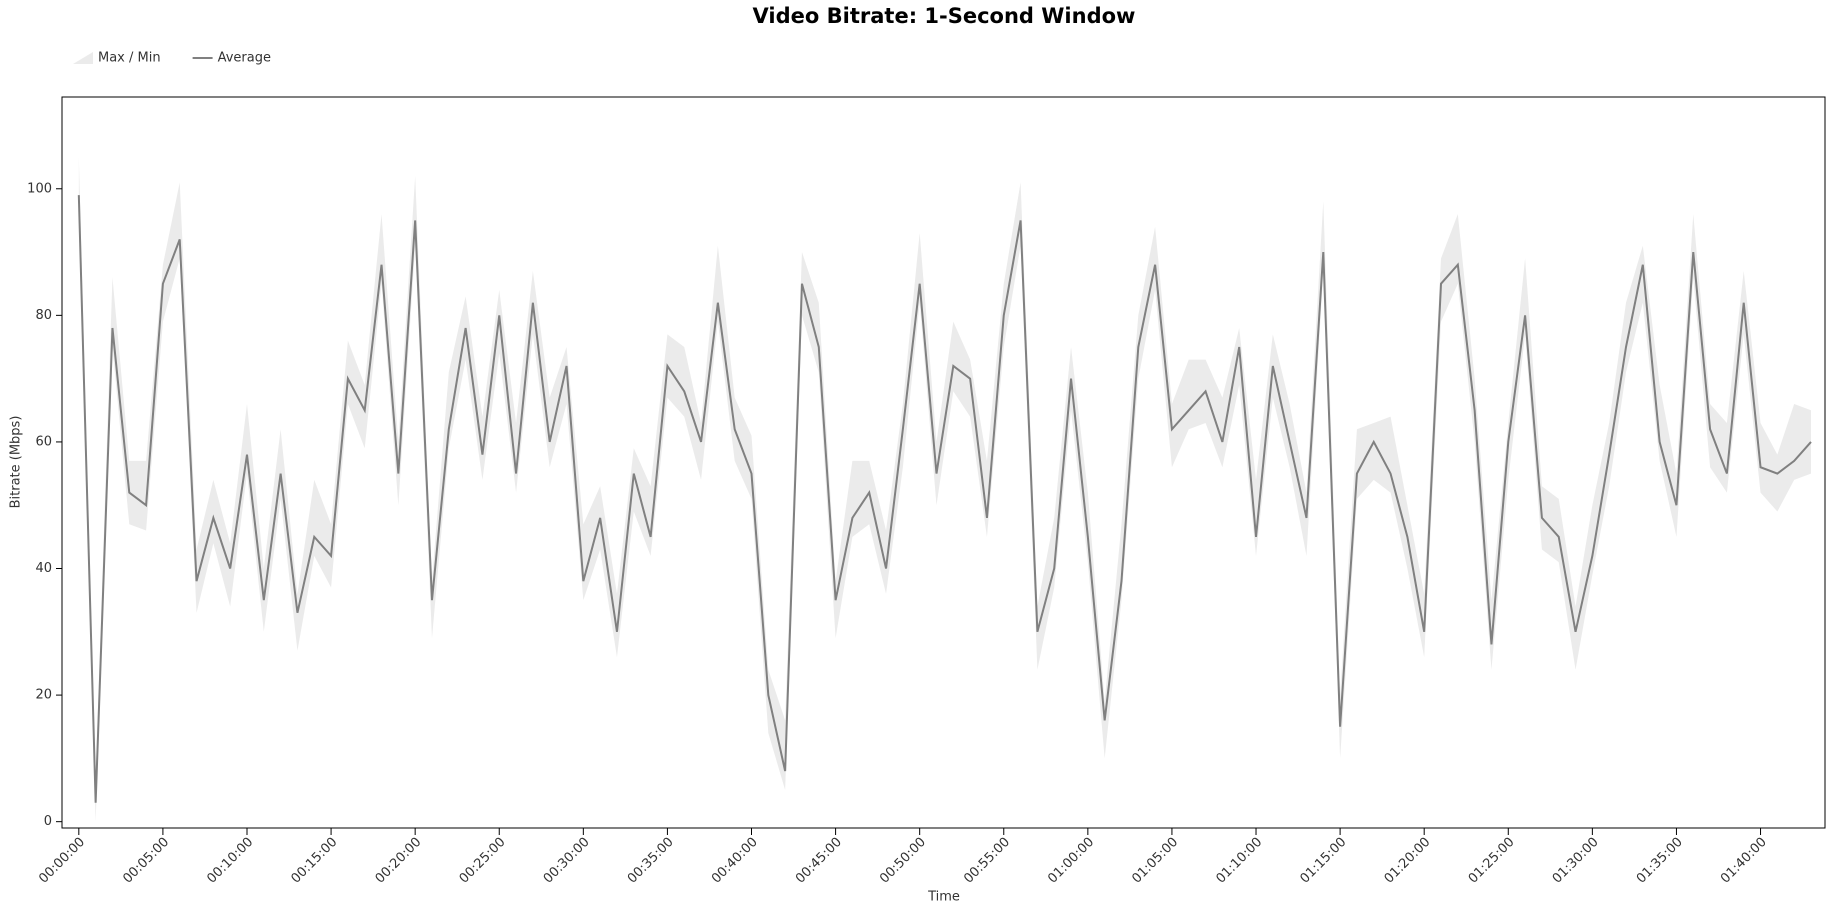 This screenshot has width=1831, height=907. I want to click on x-tick-label: 00:25:00, so click(483, 861).